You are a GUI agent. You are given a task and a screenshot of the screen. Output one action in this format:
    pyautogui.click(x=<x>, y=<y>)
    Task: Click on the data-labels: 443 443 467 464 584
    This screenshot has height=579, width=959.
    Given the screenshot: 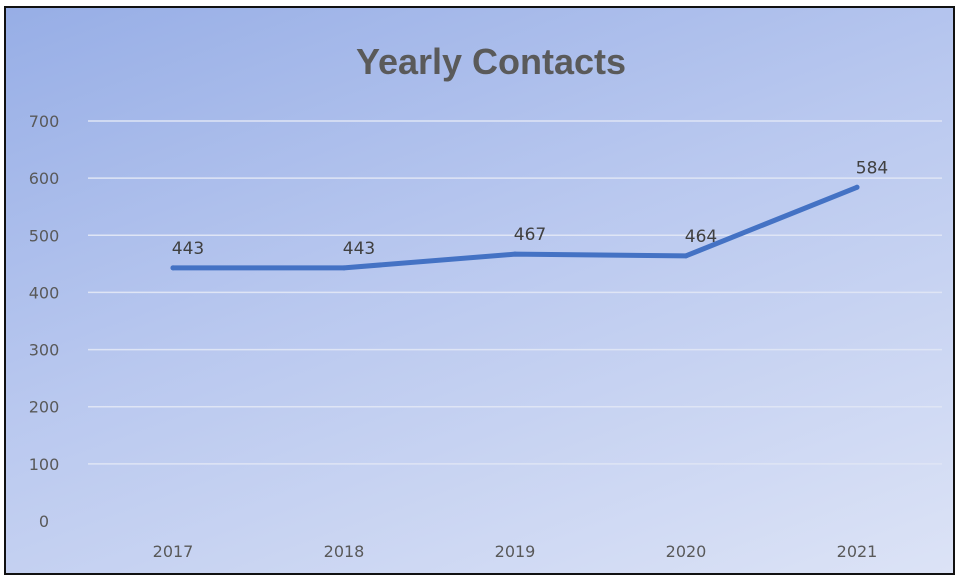 What is the action you would take?
    pyautogui.click(x=530, y=208)
    